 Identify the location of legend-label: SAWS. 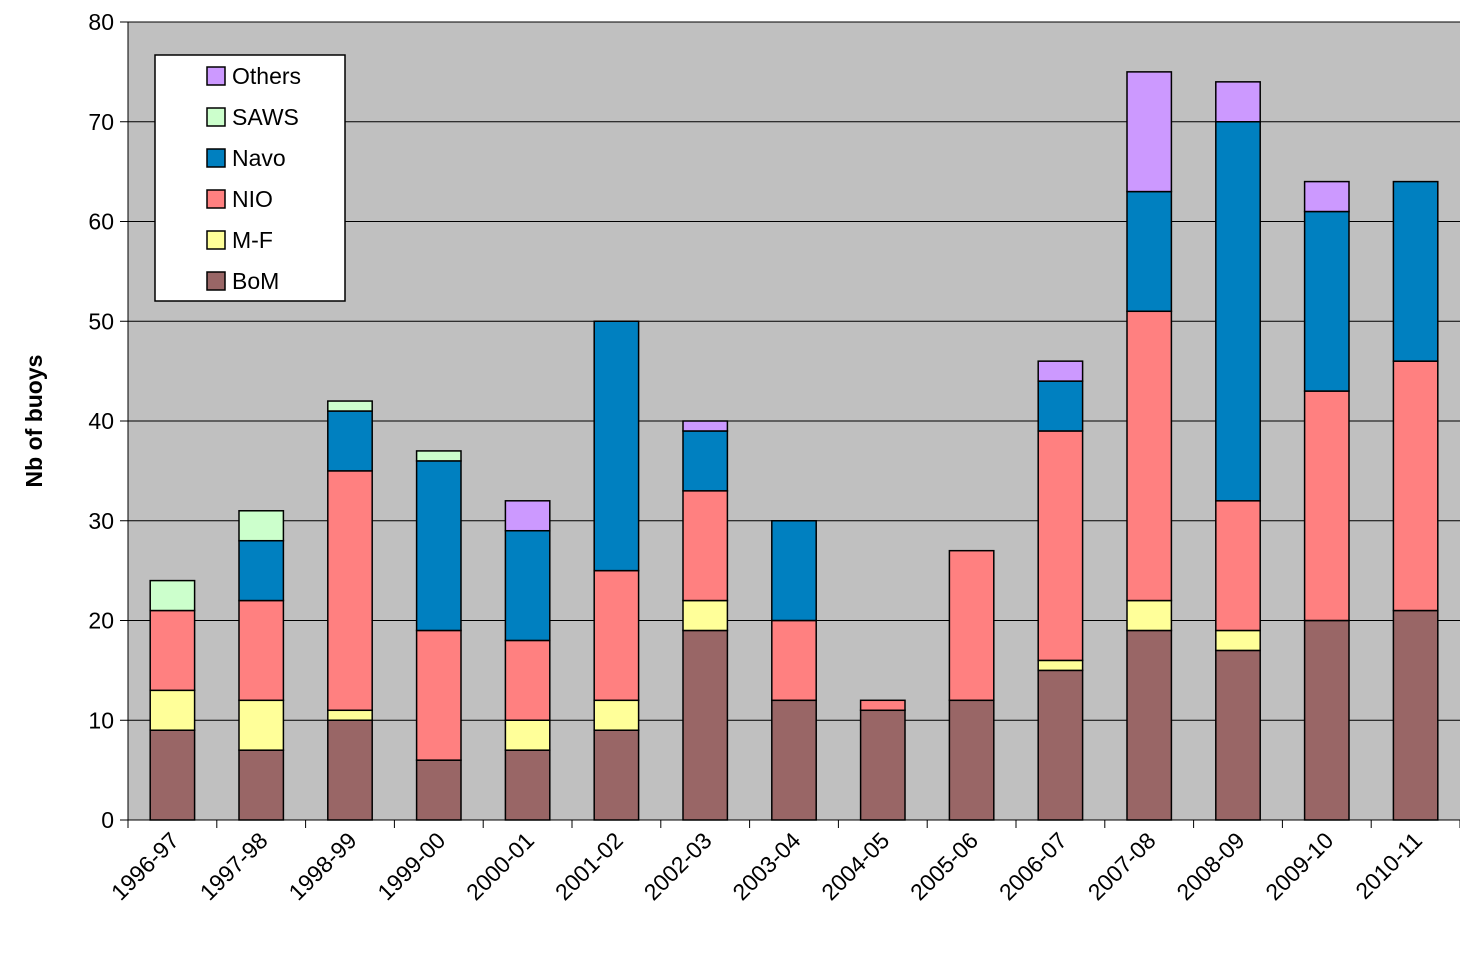
(265, 117).